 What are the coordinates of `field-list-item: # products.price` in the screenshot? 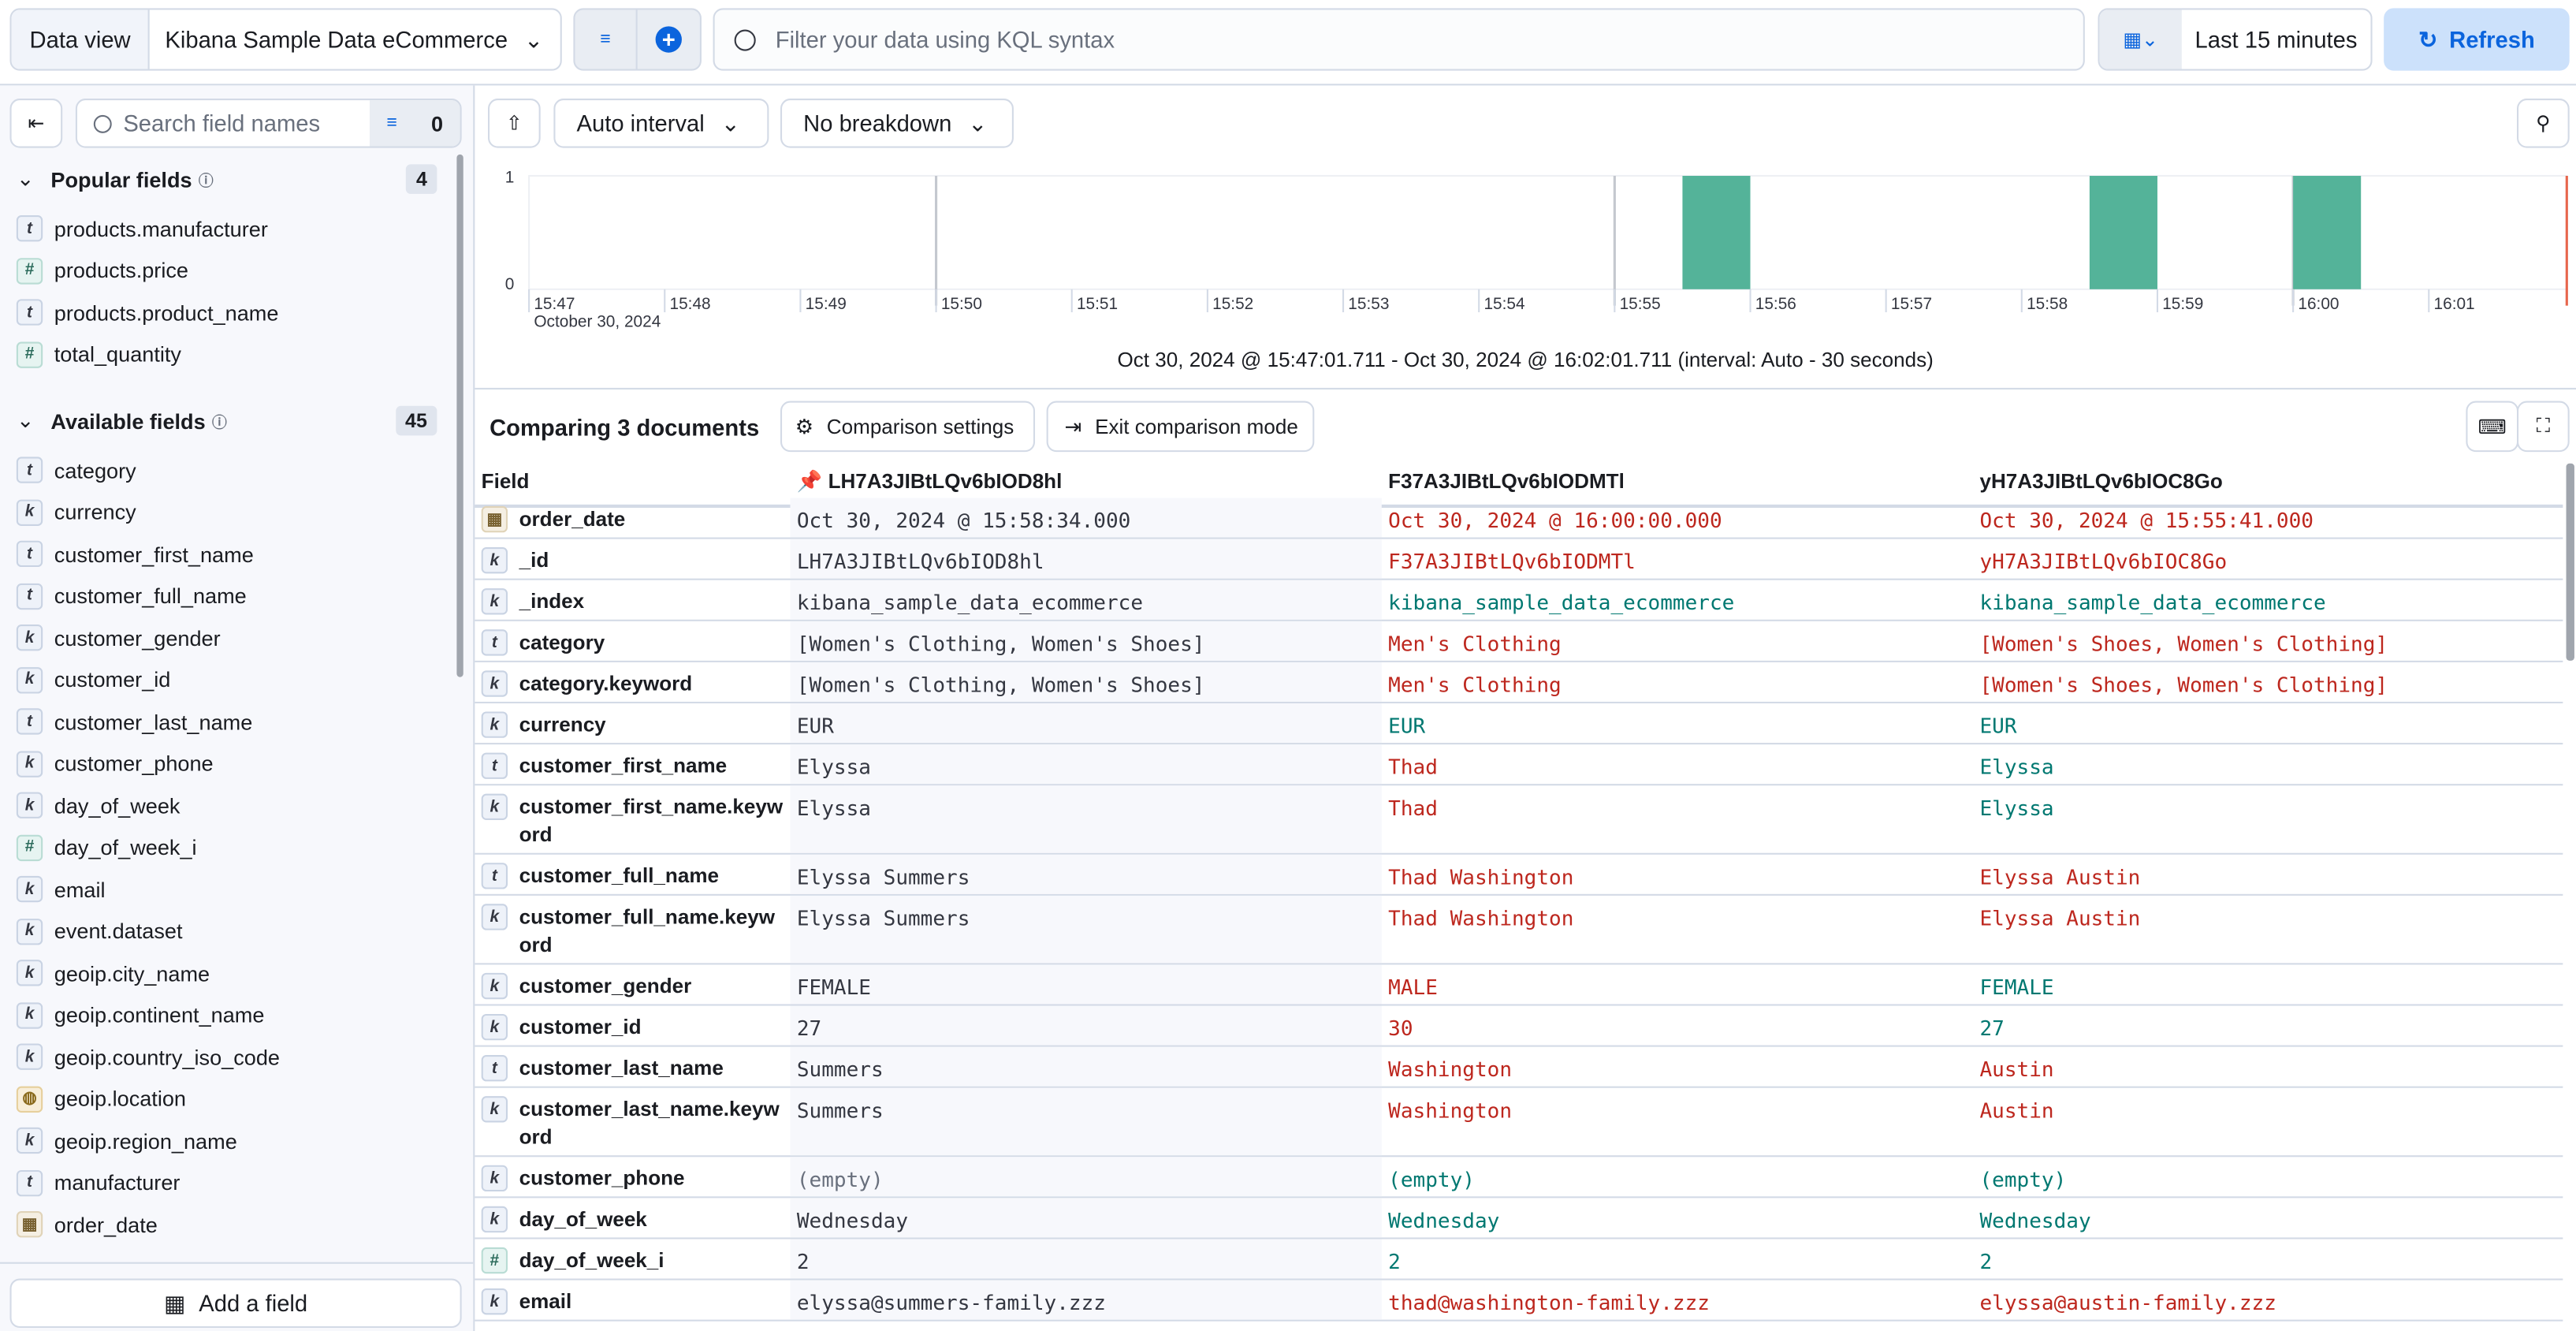 It's located at (102, 270).